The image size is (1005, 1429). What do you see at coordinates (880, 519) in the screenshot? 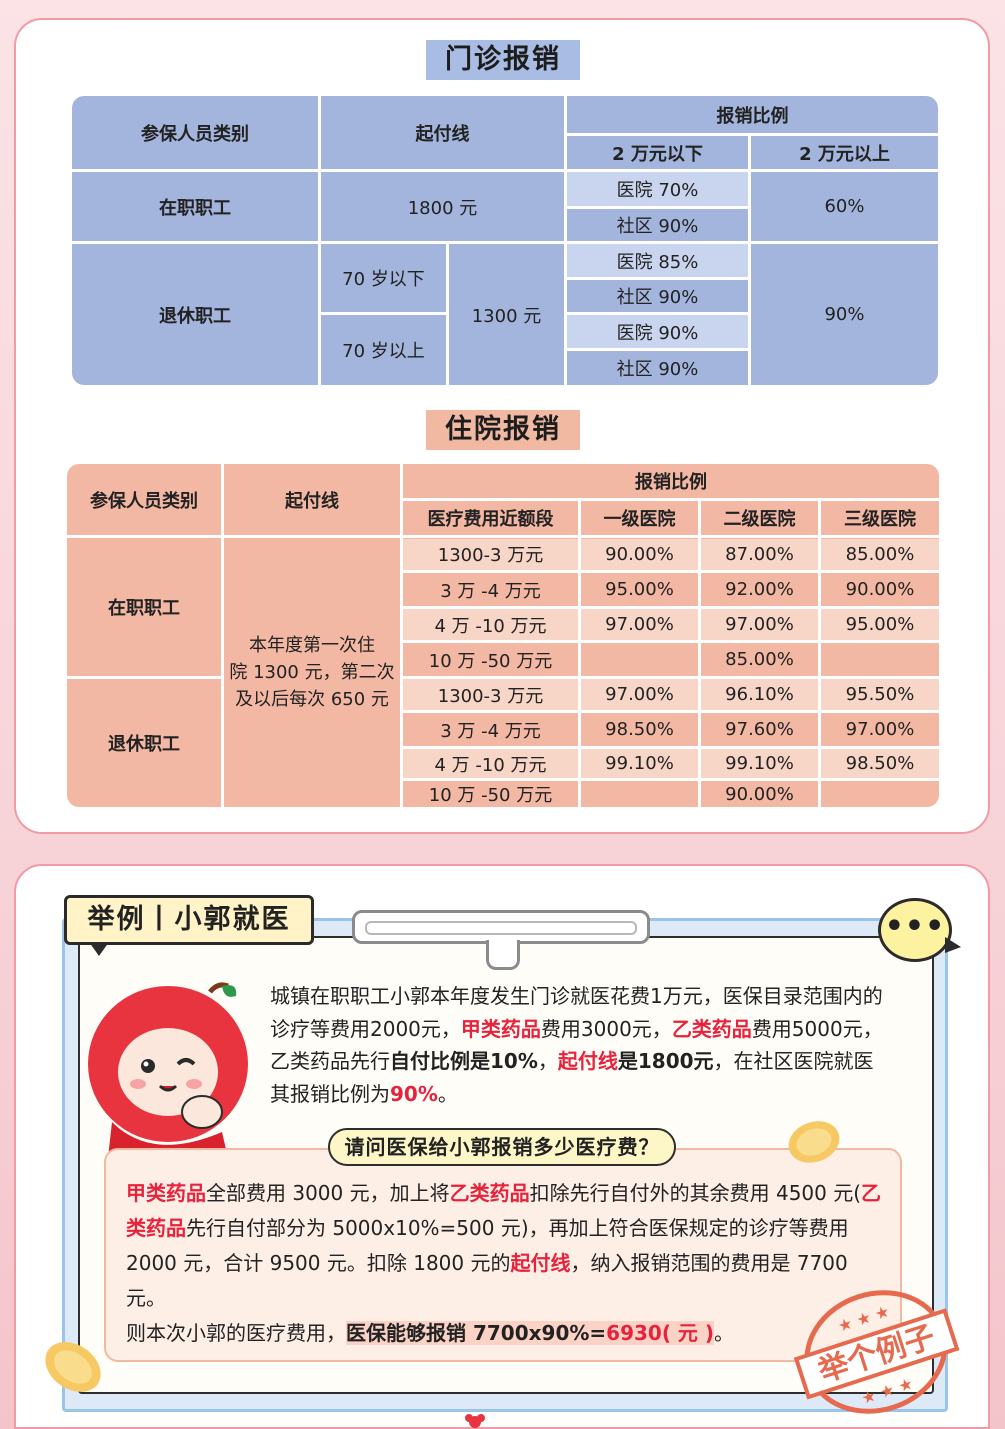
I see `header-level3: 三级医院` at bounding box center [880, 519].